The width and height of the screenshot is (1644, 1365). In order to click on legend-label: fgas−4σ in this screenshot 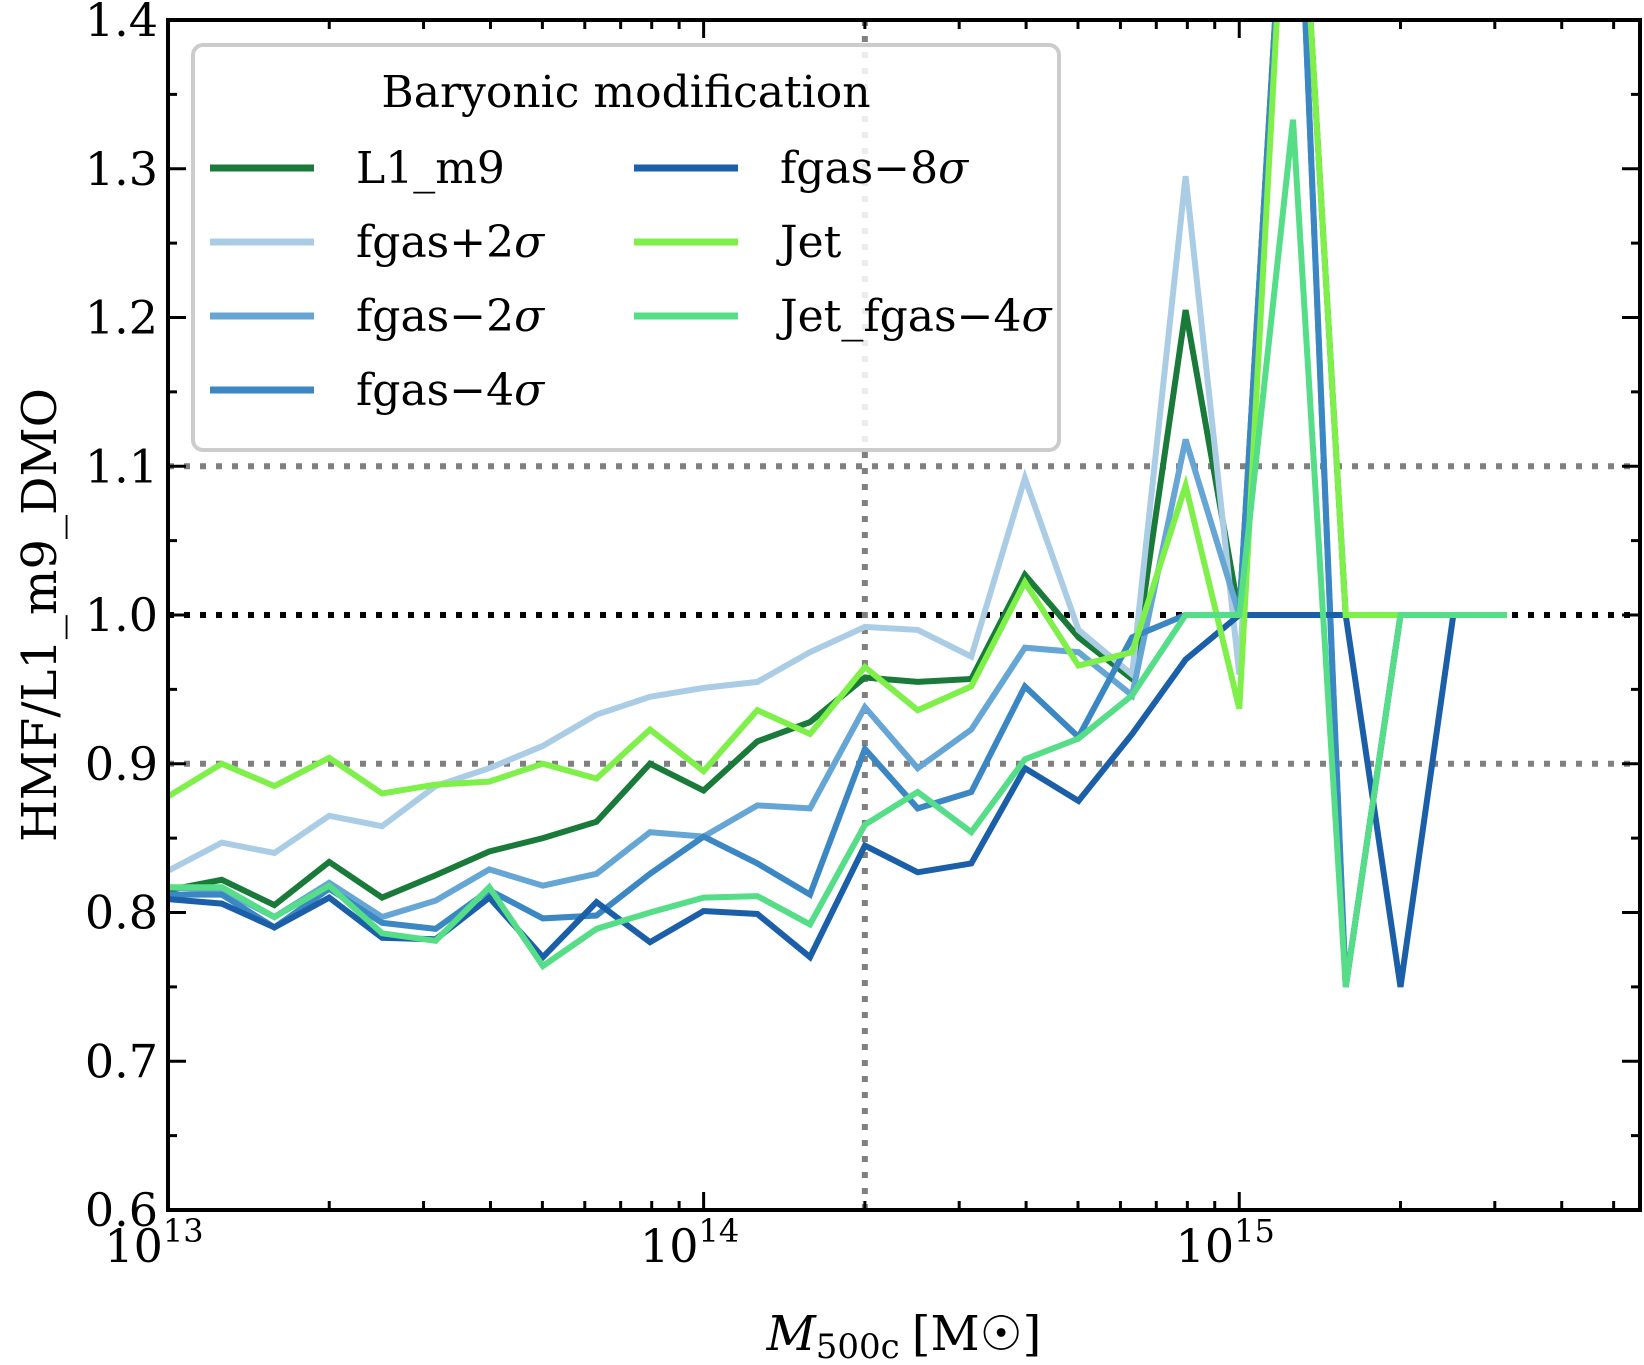, I will do `click(451, 390)`.